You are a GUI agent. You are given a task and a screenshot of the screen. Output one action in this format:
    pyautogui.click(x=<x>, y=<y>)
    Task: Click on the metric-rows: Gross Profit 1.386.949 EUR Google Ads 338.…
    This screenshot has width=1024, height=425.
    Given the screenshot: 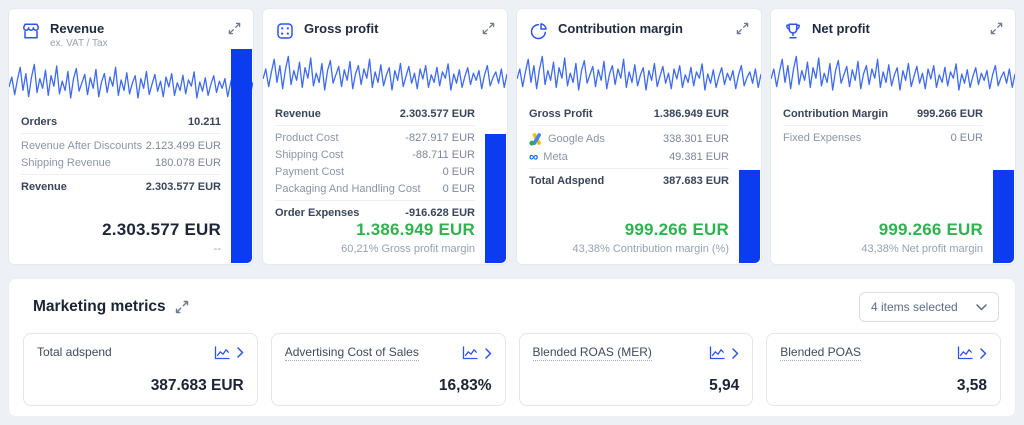 What is the action you would take?
    pyautogui.click(x=629, y=147)
    